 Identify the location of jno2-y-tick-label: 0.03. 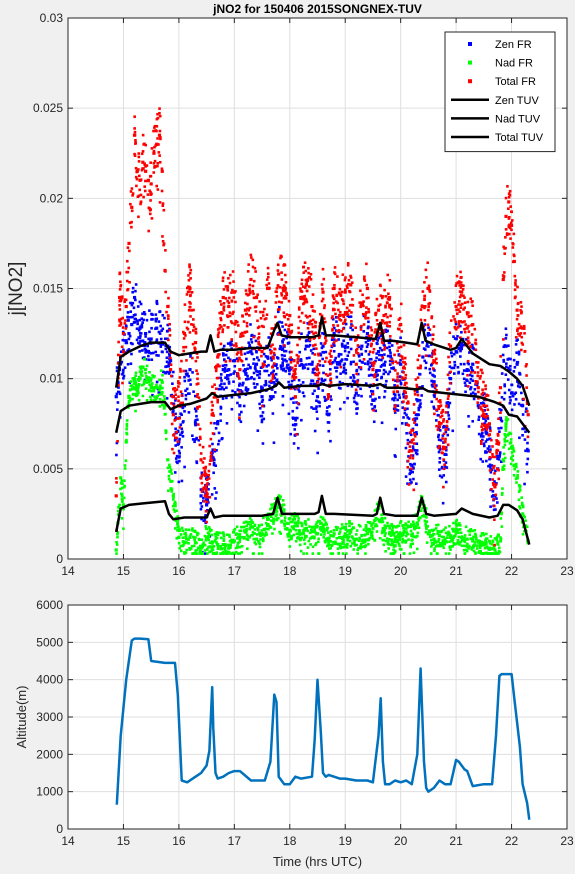
(52, 18).